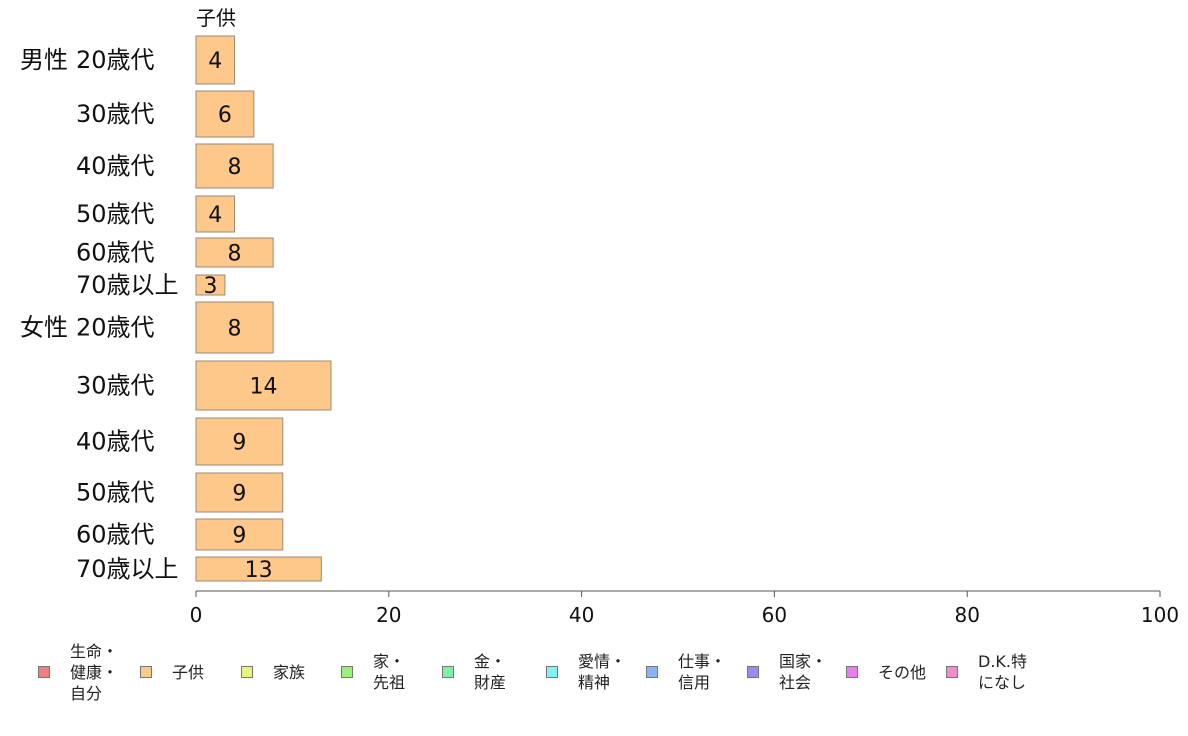 This screenshot has width=1188, height=736. I want to click on legend-item: D.K.特 になし, so click(986, 672).